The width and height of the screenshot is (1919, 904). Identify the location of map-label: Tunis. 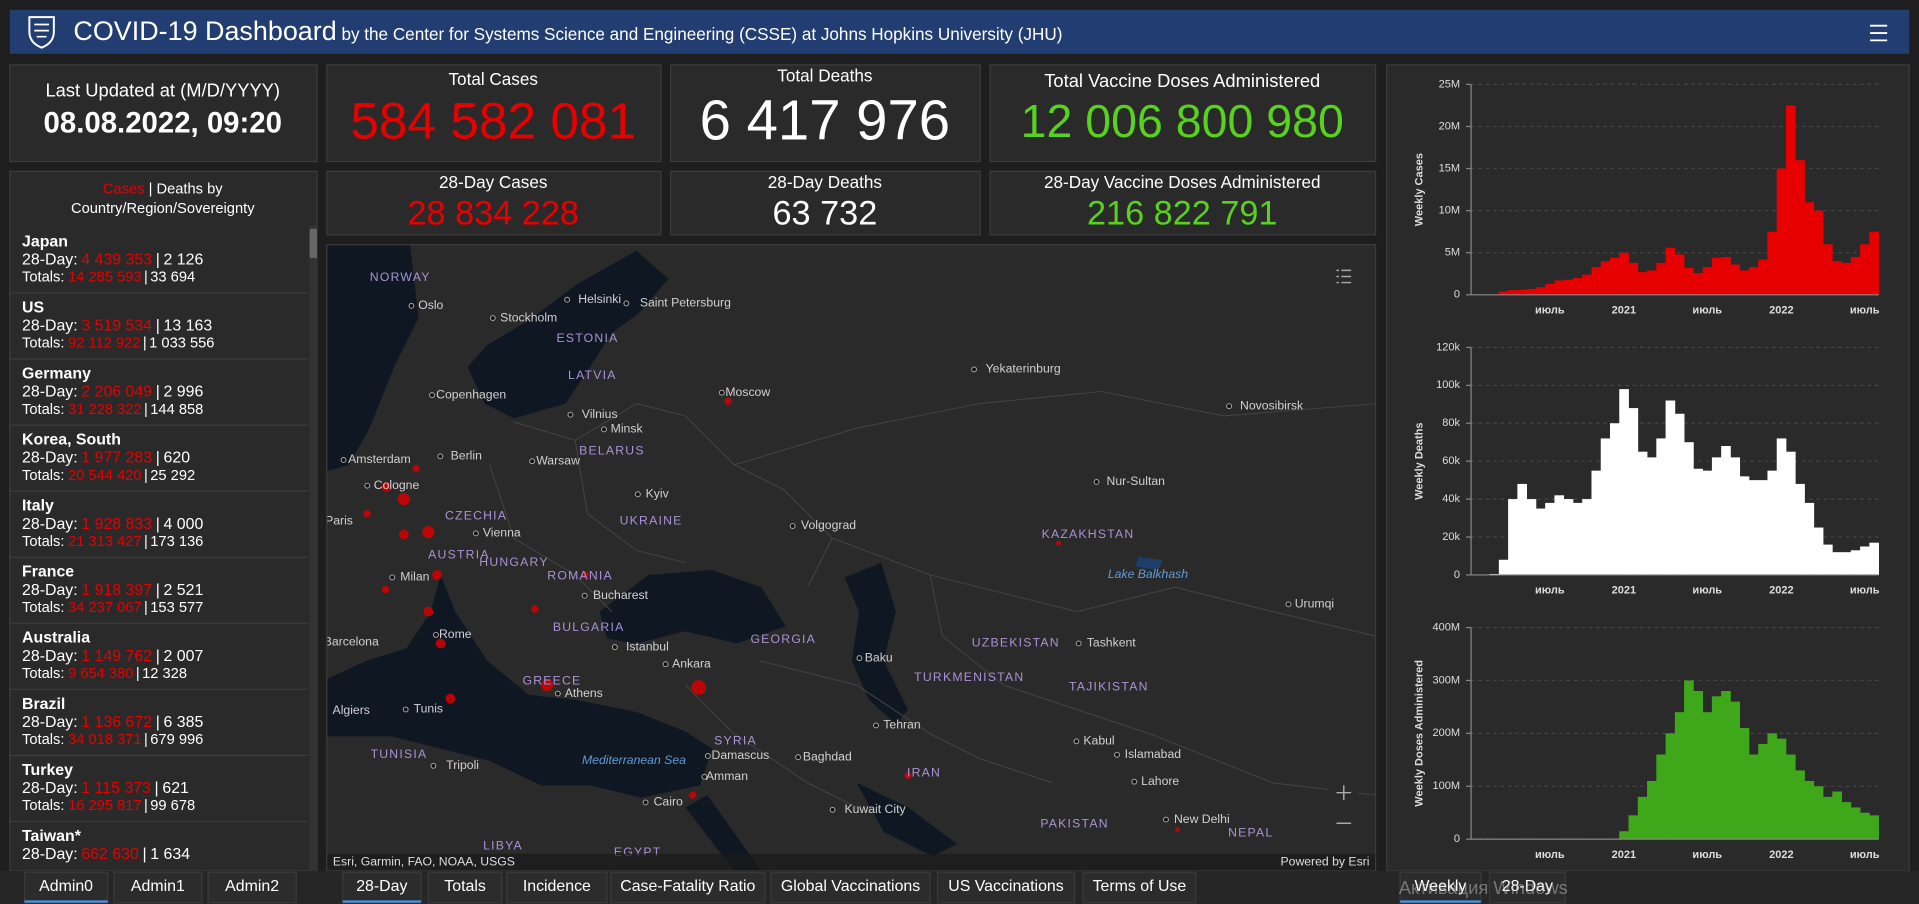
(428, 709).